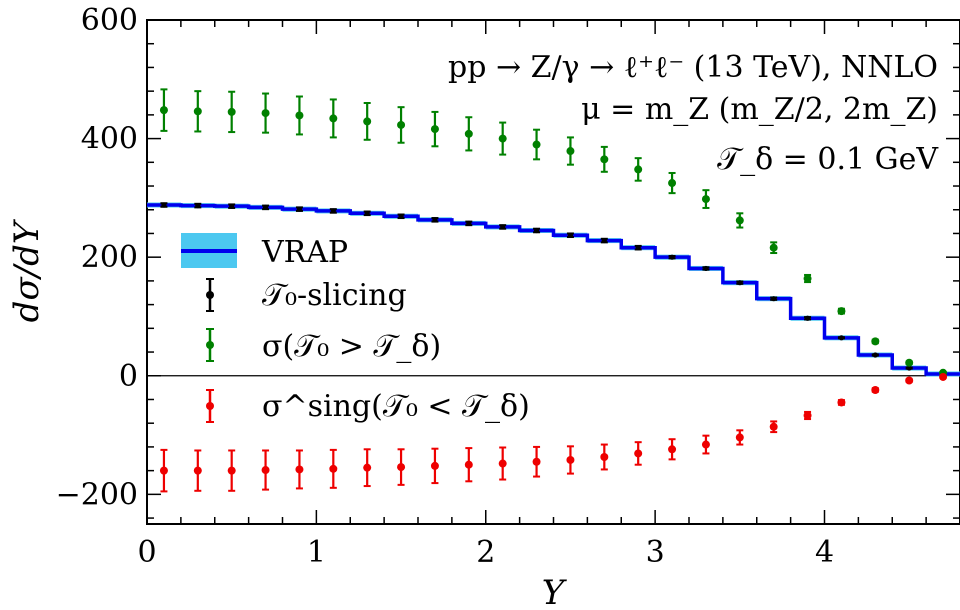 This screenshot has width=960, height=610. What do you see at coordinates (655, 552) in the screenshot?
I see `x-tick-label: 3` at bounding box center [655, 552].